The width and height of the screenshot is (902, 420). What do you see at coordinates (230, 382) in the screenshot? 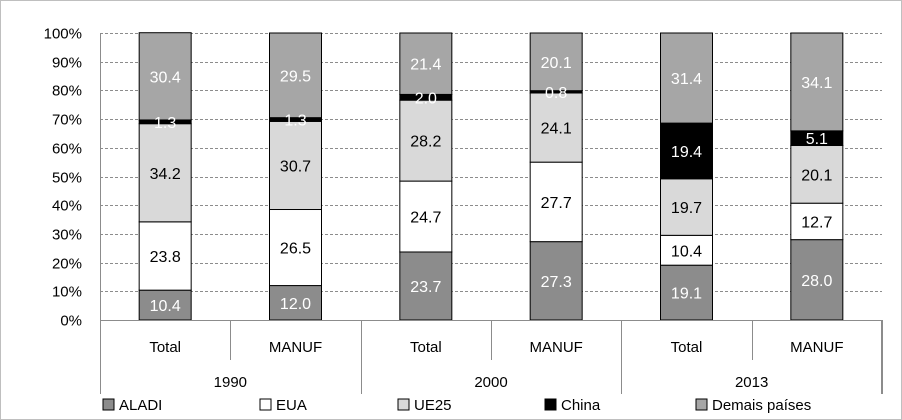
I see `group-label: 1990` at bounding box center [230, 382].